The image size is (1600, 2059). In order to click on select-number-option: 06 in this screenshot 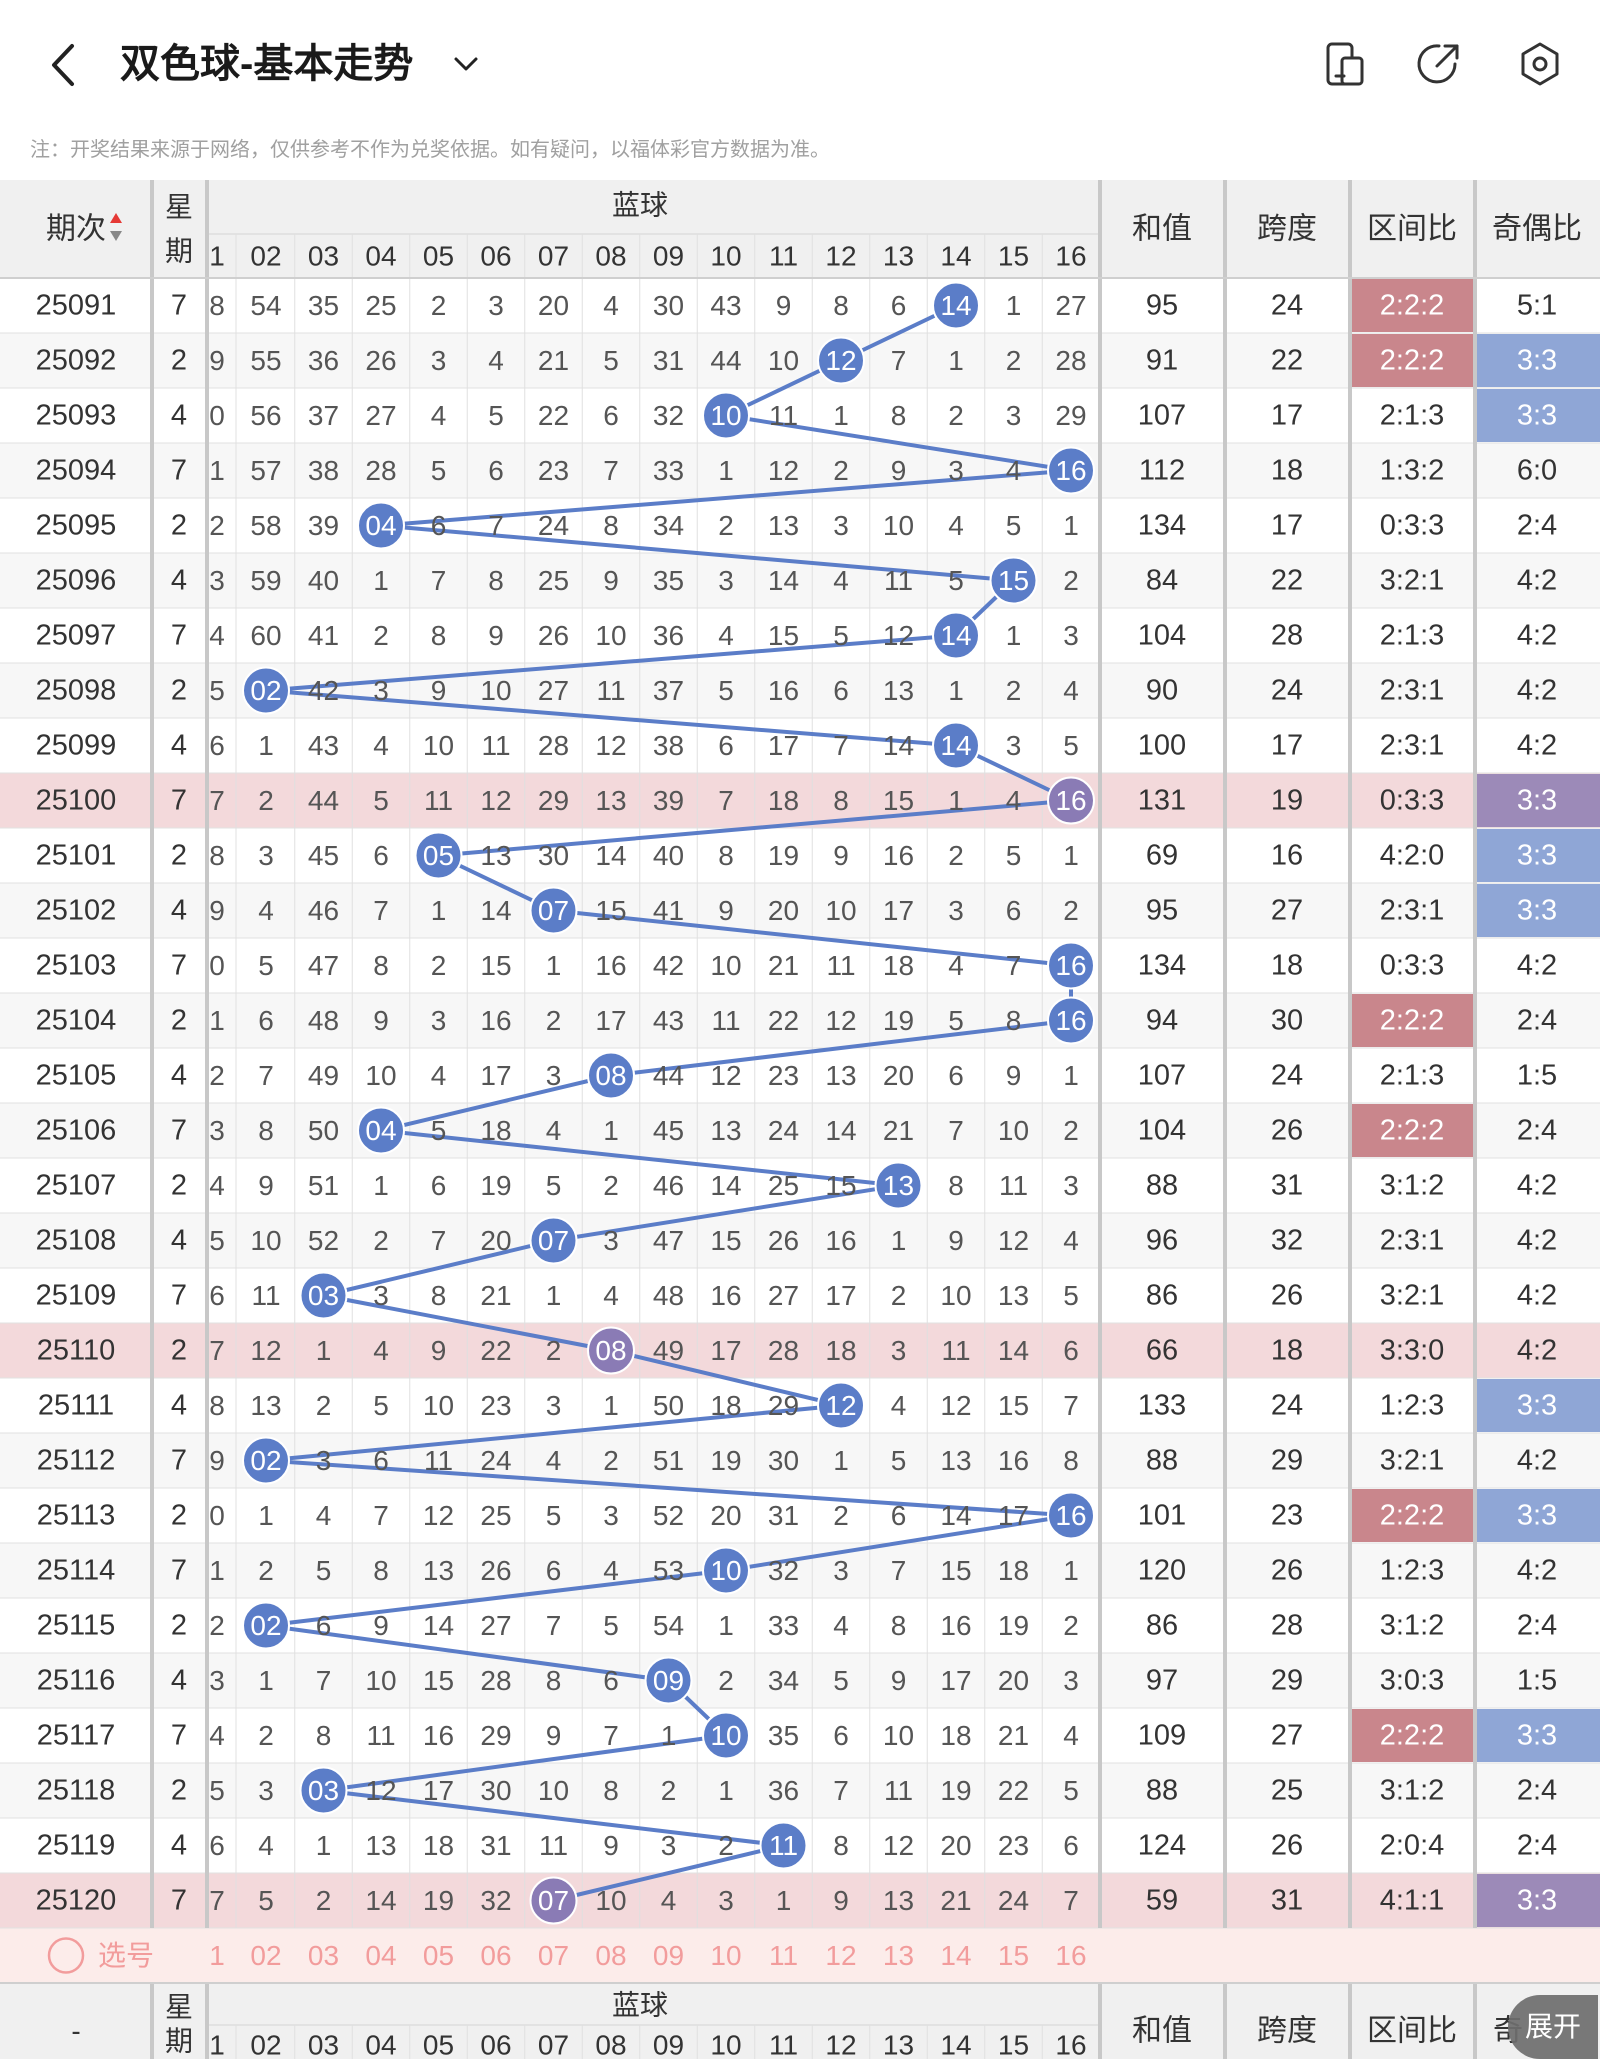, I will do `click(495, 1955)`.